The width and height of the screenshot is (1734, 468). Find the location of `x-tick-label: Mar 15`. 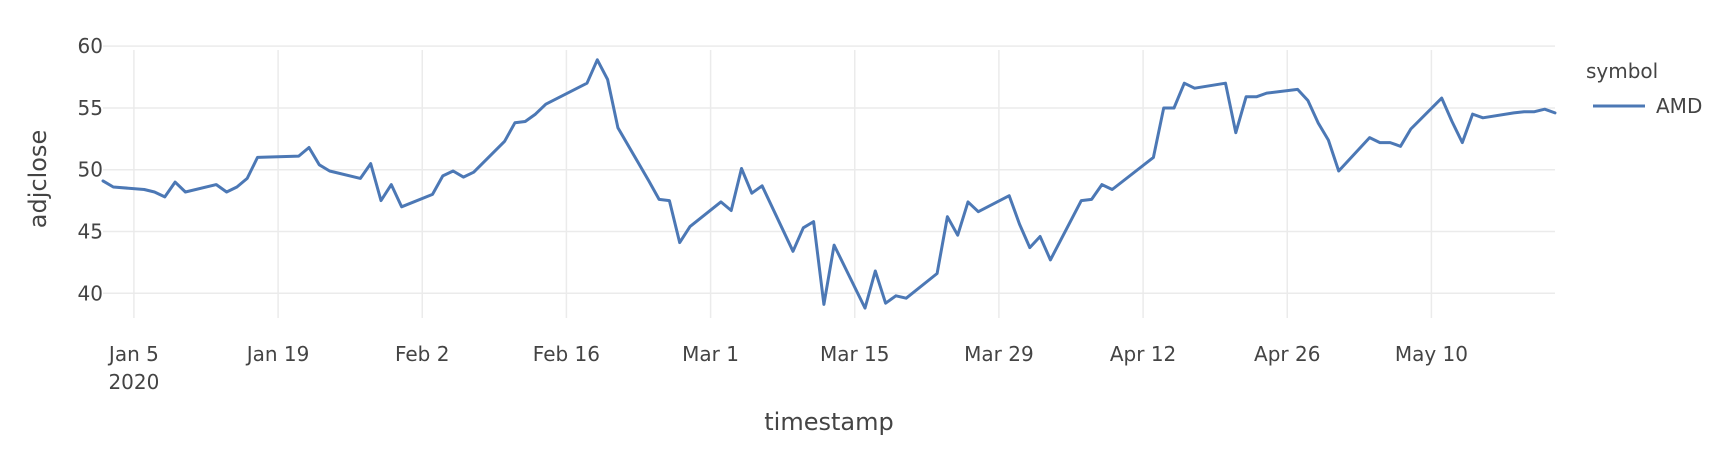

x-tick-label: Mar 15 is located at coordinates (855, 354).